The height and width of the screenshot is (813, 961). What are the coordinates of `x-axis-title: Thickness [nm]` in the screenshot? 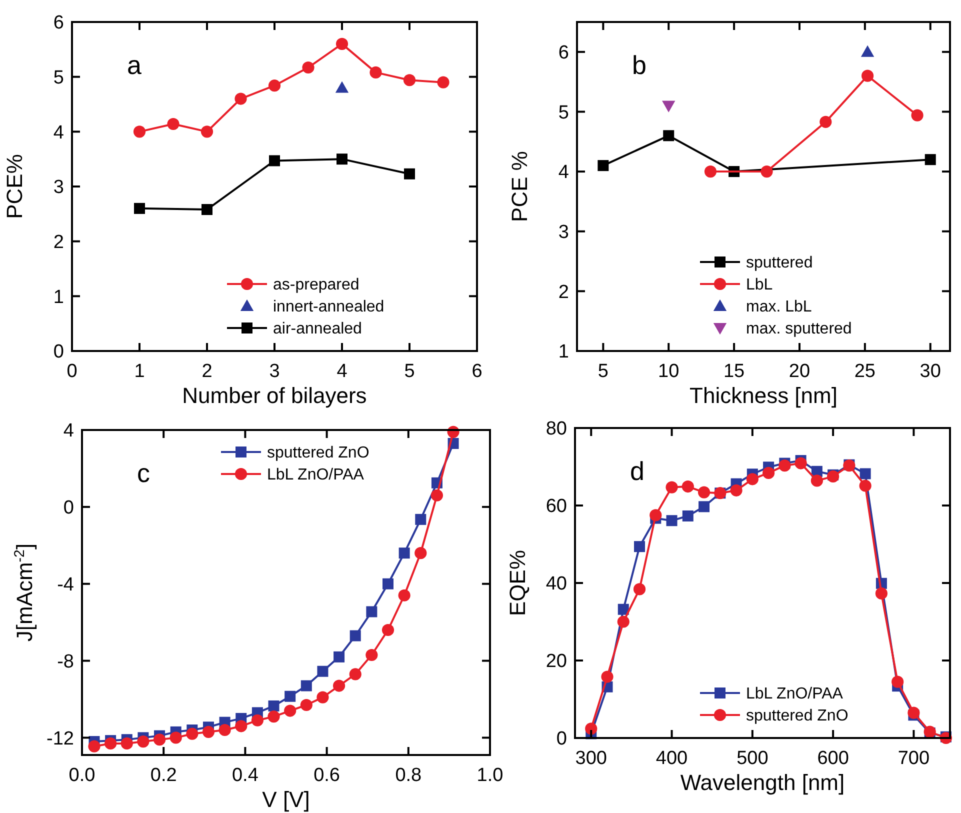 It's located at (764, 395).